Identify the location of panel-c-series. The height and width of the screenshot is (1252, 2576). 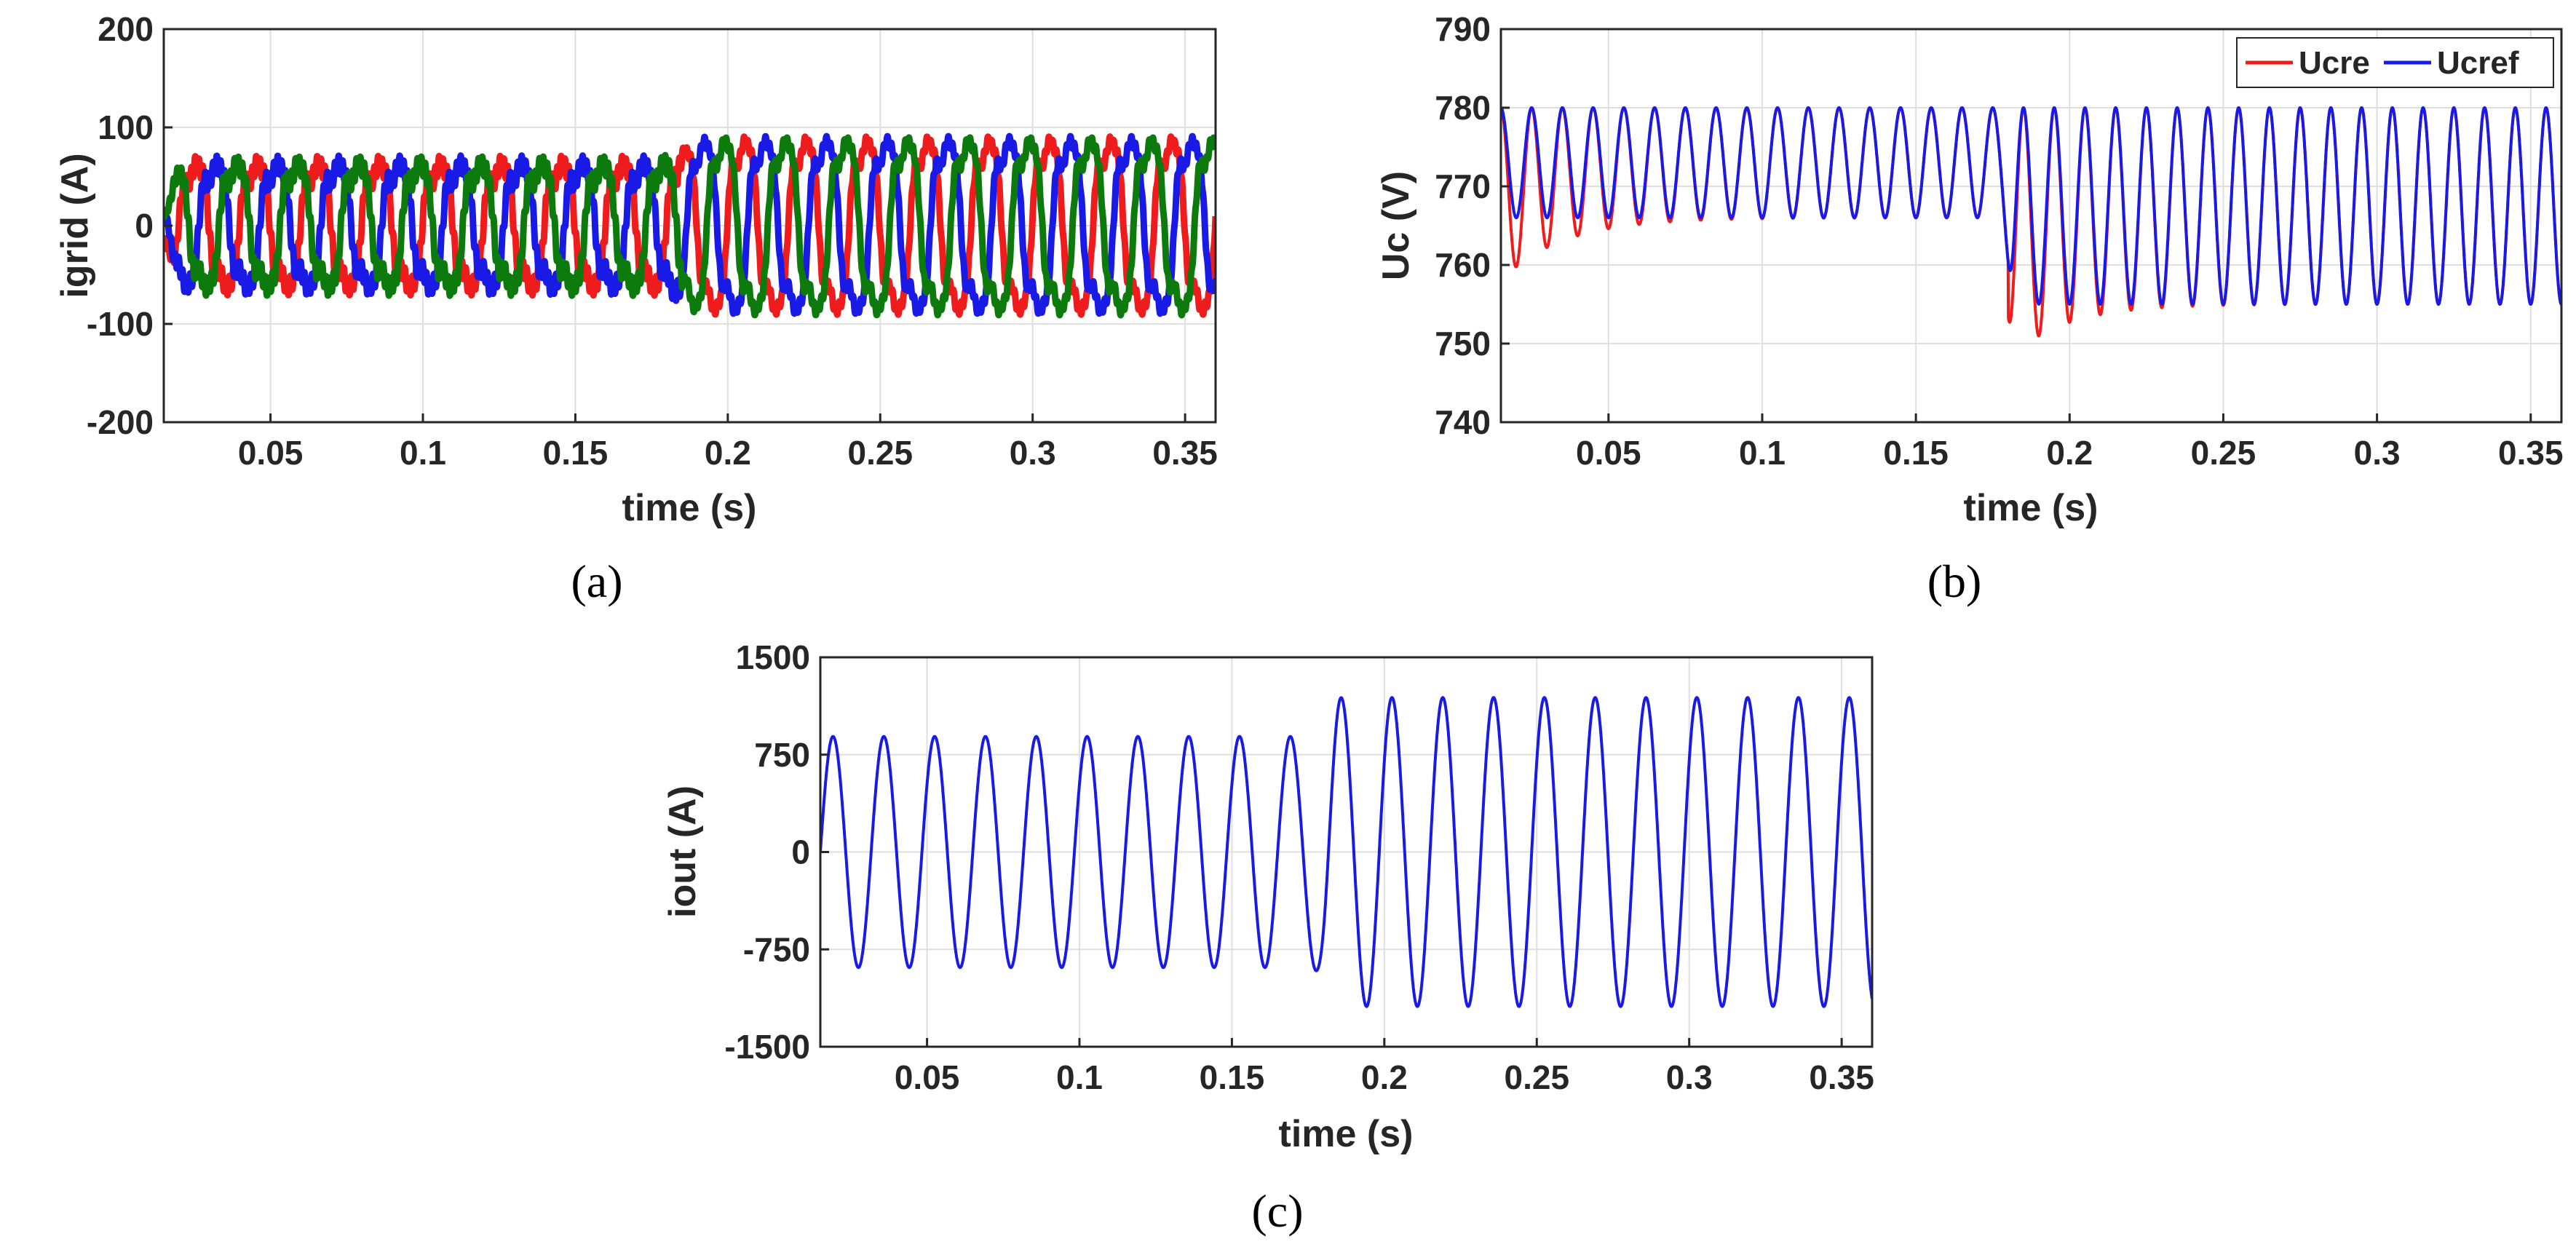
(1346, 852).